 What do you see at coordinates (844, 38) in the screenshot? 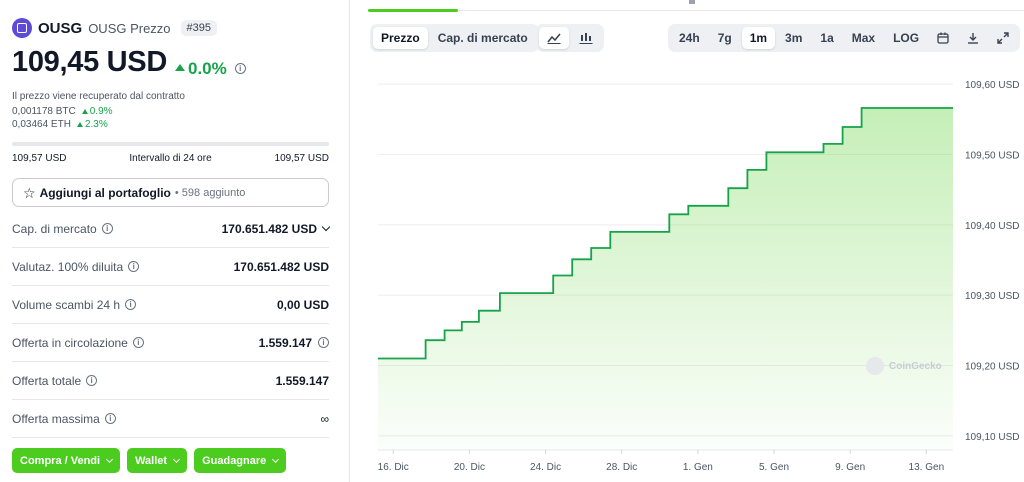
I see `time-range-switch: 24h 7g 1m 3m 1a Max LOG` at bounding box center [844, 38].